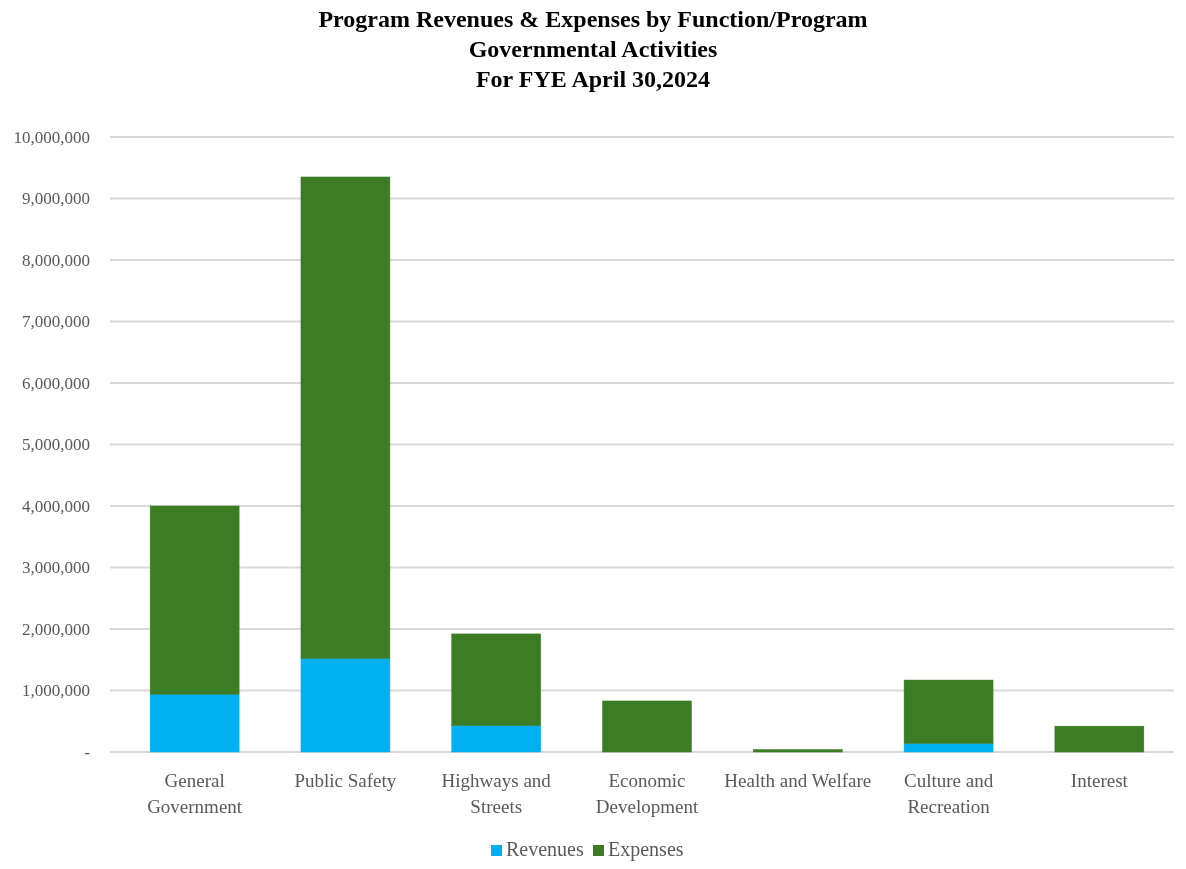 The width and height of the screenshot is (1186, 869). What do you see at coordinates (56, 568) in the screenshot?
I see `y-tick-label: 3,000,000` at bounding box center [56, 568].